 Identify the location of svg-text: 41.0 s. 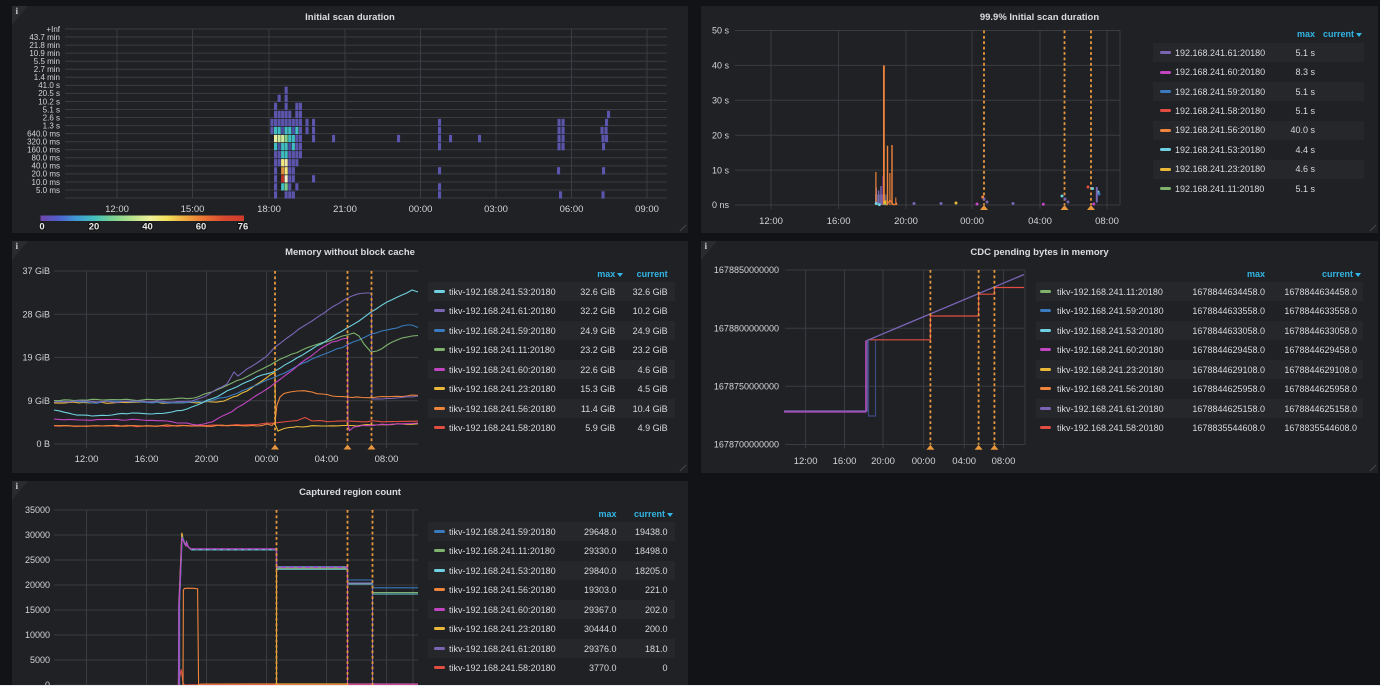
(49, 85).